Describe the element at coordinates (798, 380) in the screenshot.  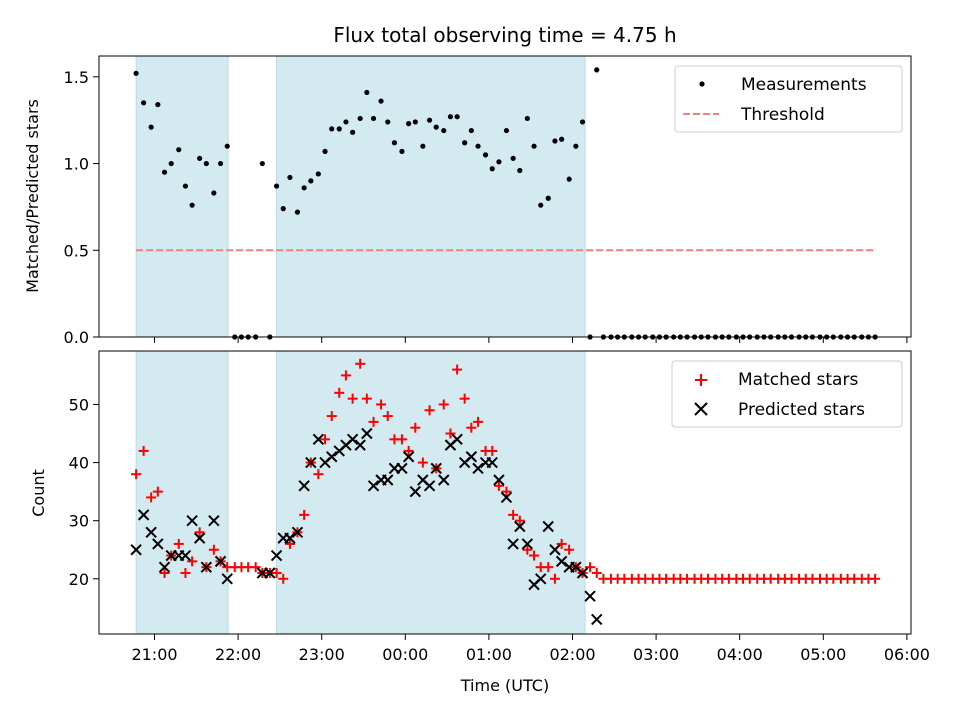
I see `legend-matched-label: Matched stars` at that location.